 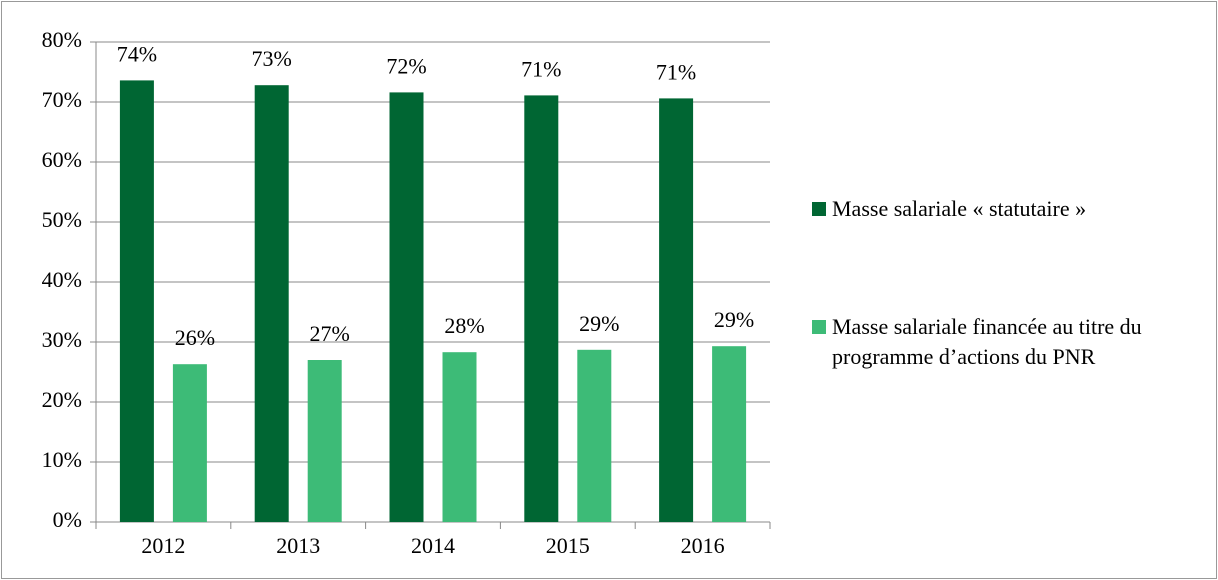 I want to click on value-label: 72%, so click(x=406, y=65).